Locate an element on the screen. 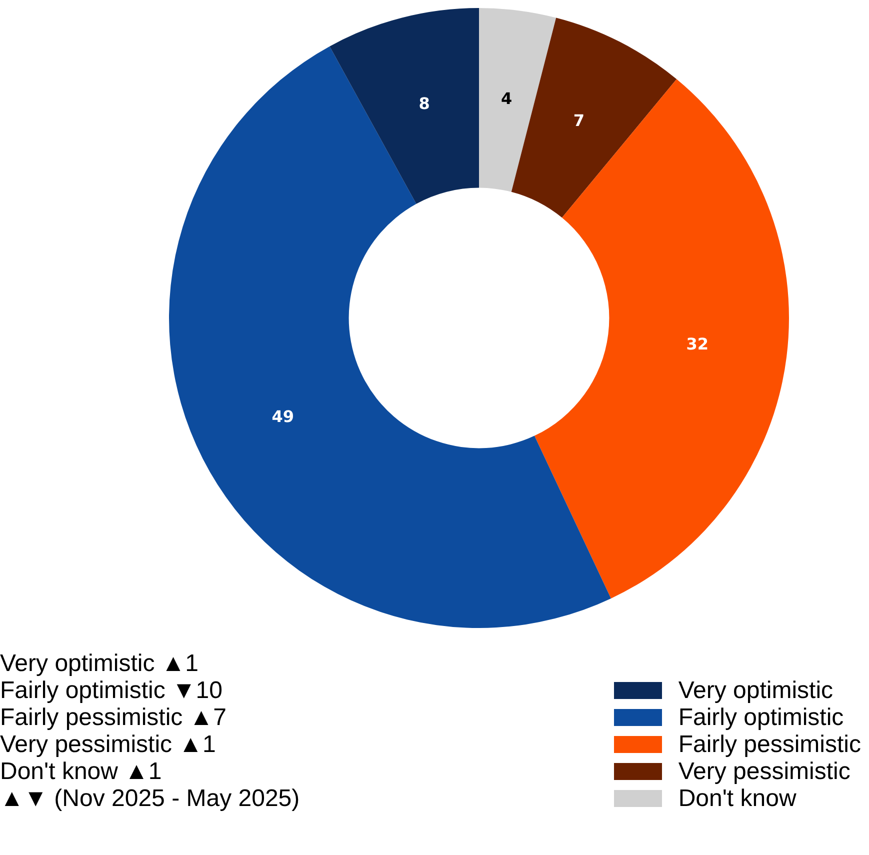  legend-label: Very pessimistic is located at coordinates (764, 771).